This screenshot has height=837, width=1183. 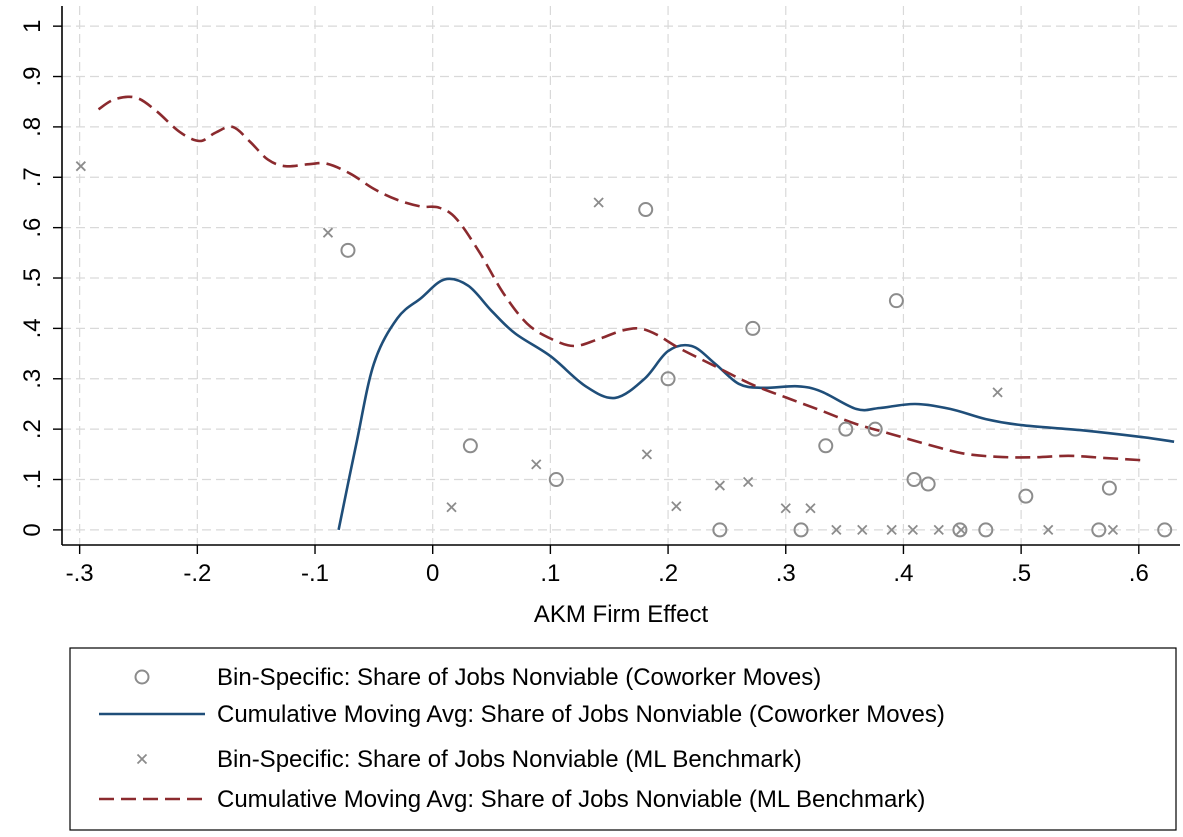 I want to click on x-tick-label: -.2, so click(x=197, y=573).